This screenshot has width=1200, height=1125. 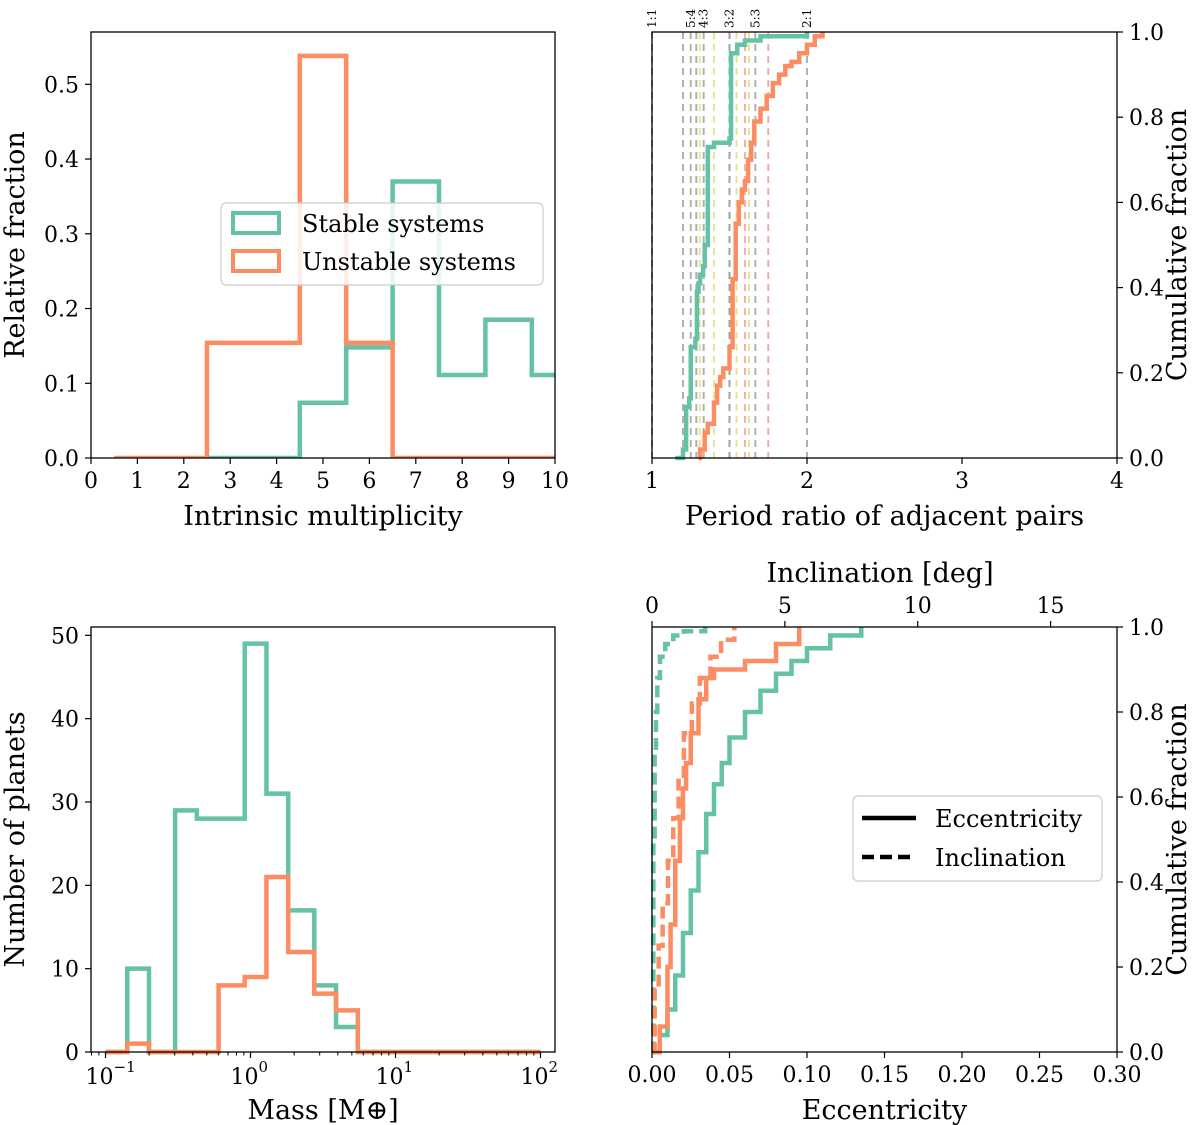 What do you see at coordinates (652, 18) in the screenshot?
I see `resonance-label: 1:1` at bounding box center [652, 18].